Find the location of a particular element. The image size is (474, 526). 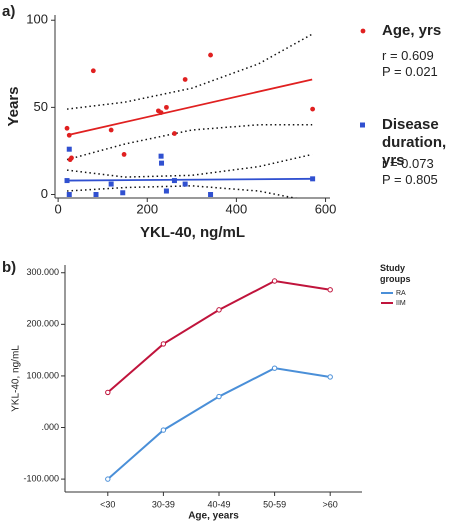

x-tick-label: 0 is located at coordinates (58, 208).